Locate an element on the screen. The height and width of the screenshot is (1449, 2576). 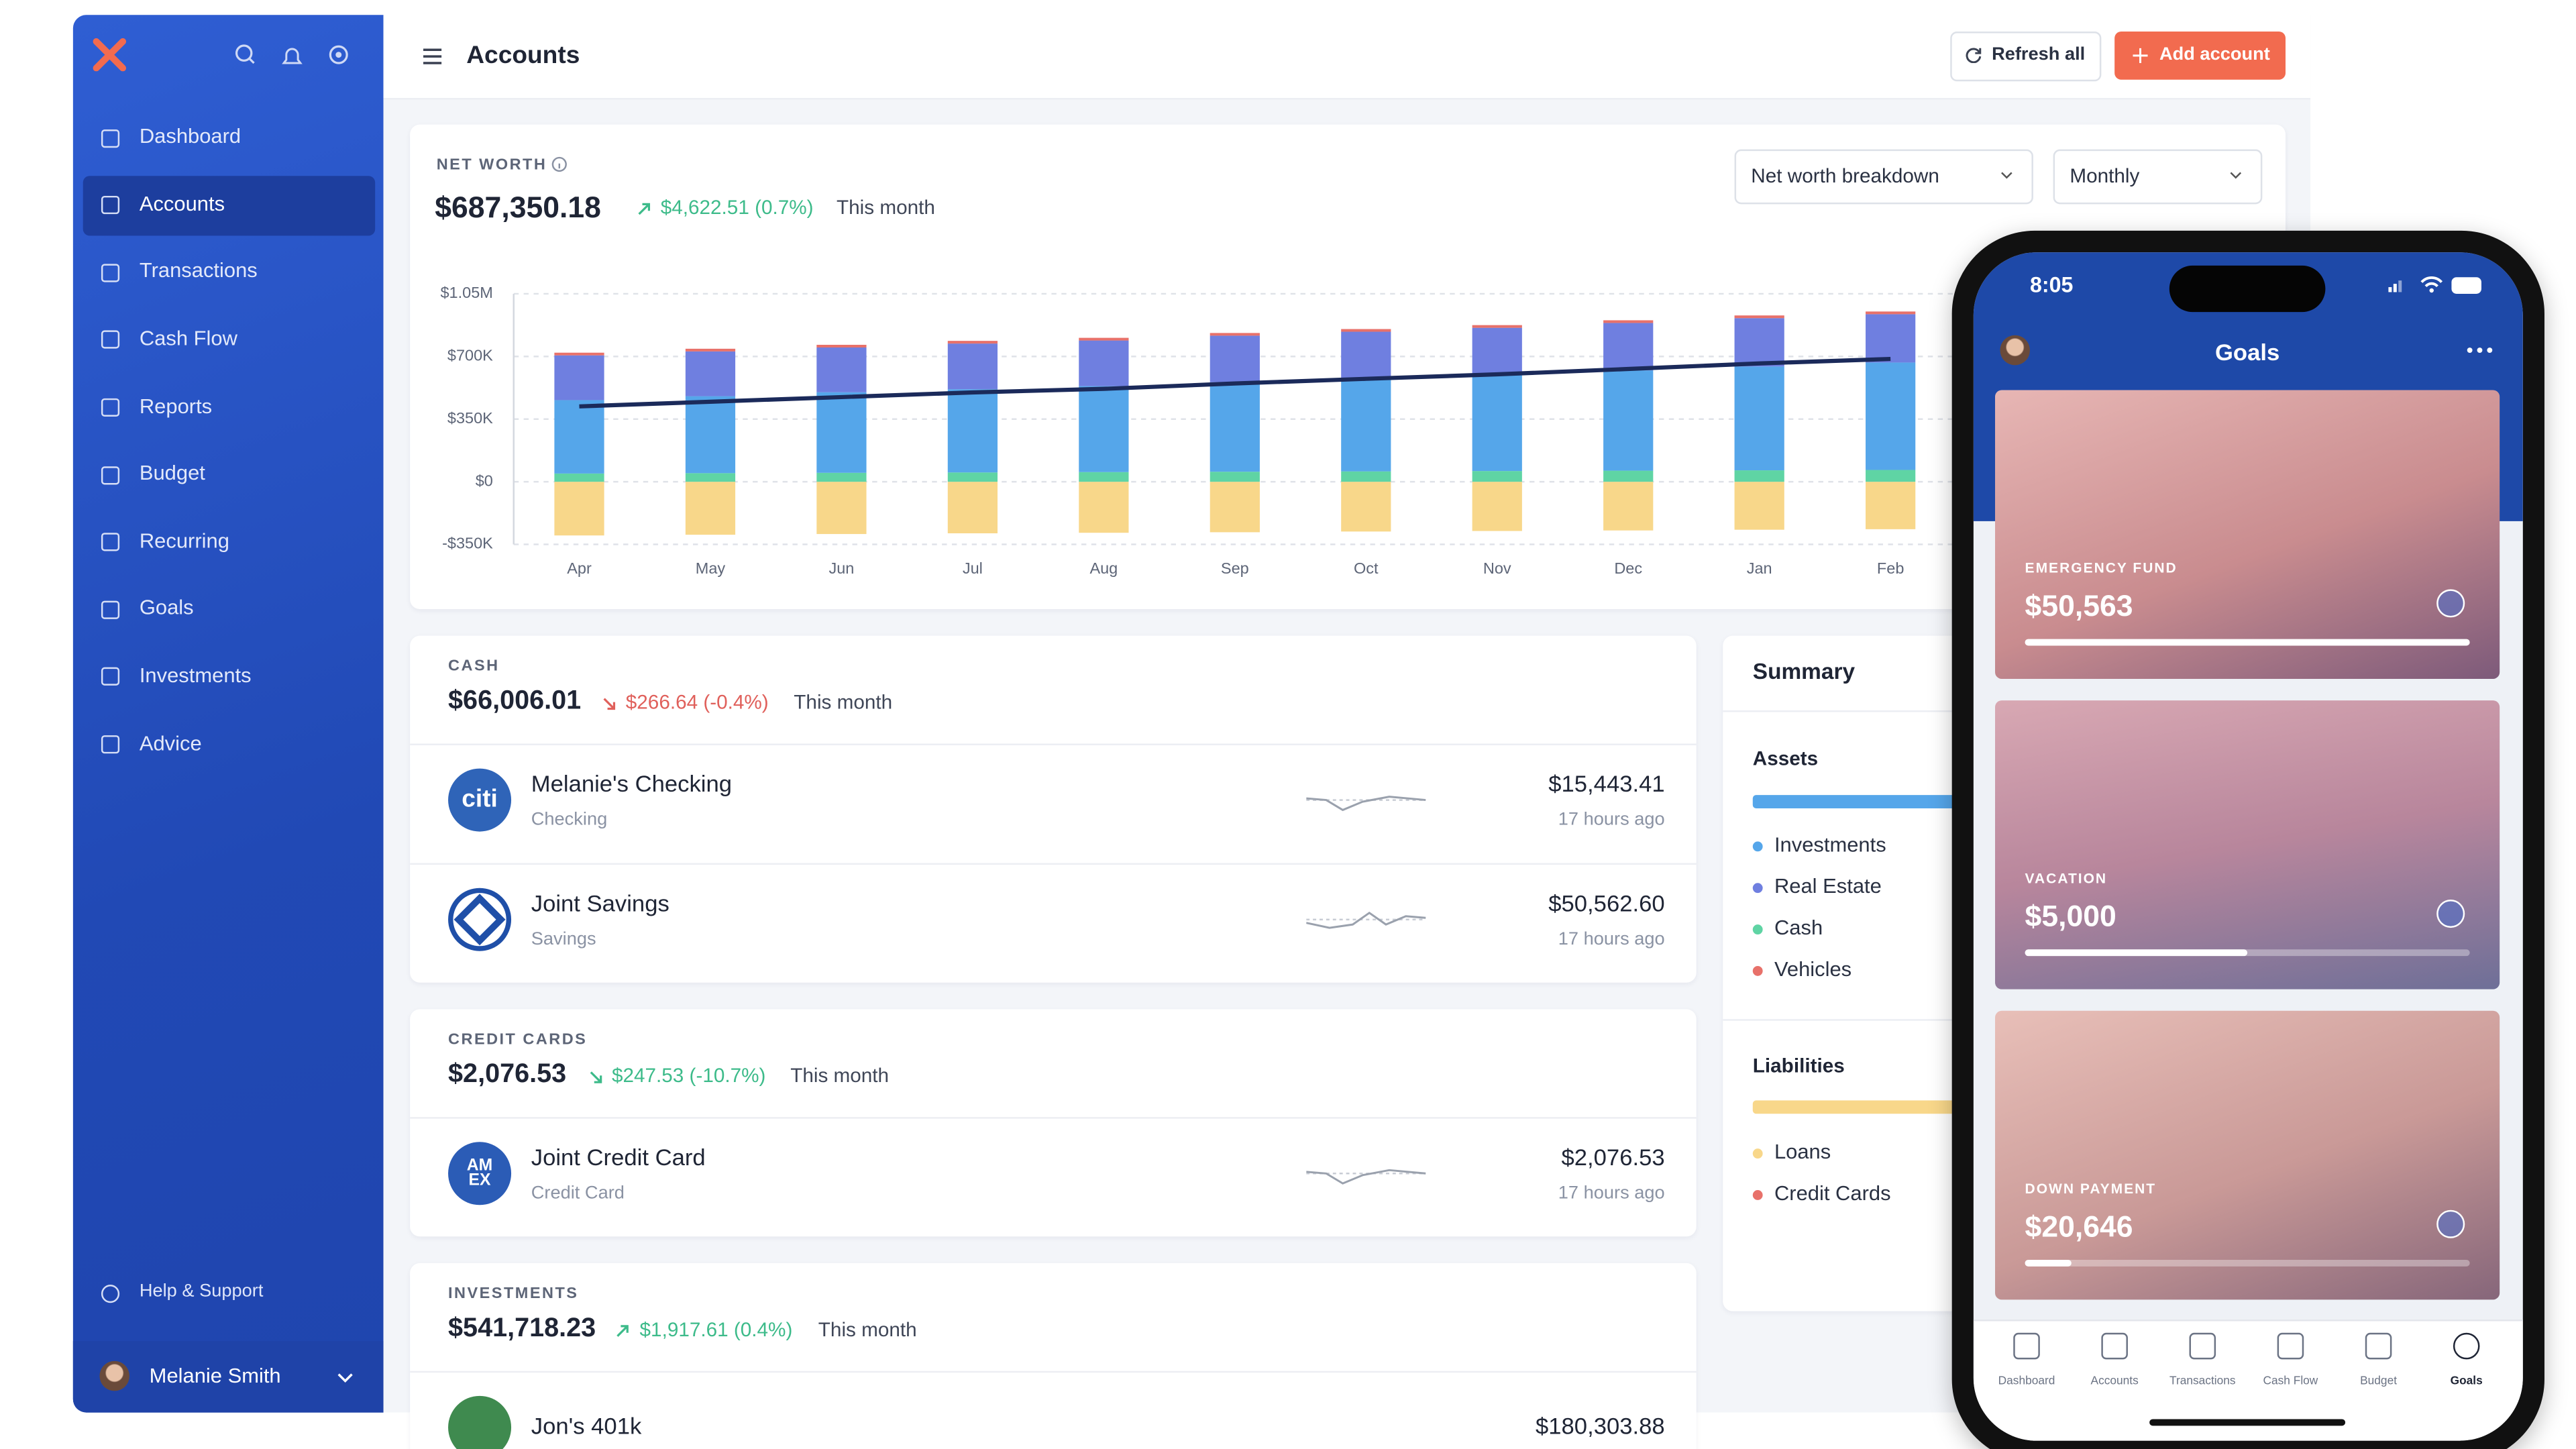
account-logo: citi is located at coordinates (480, 800).